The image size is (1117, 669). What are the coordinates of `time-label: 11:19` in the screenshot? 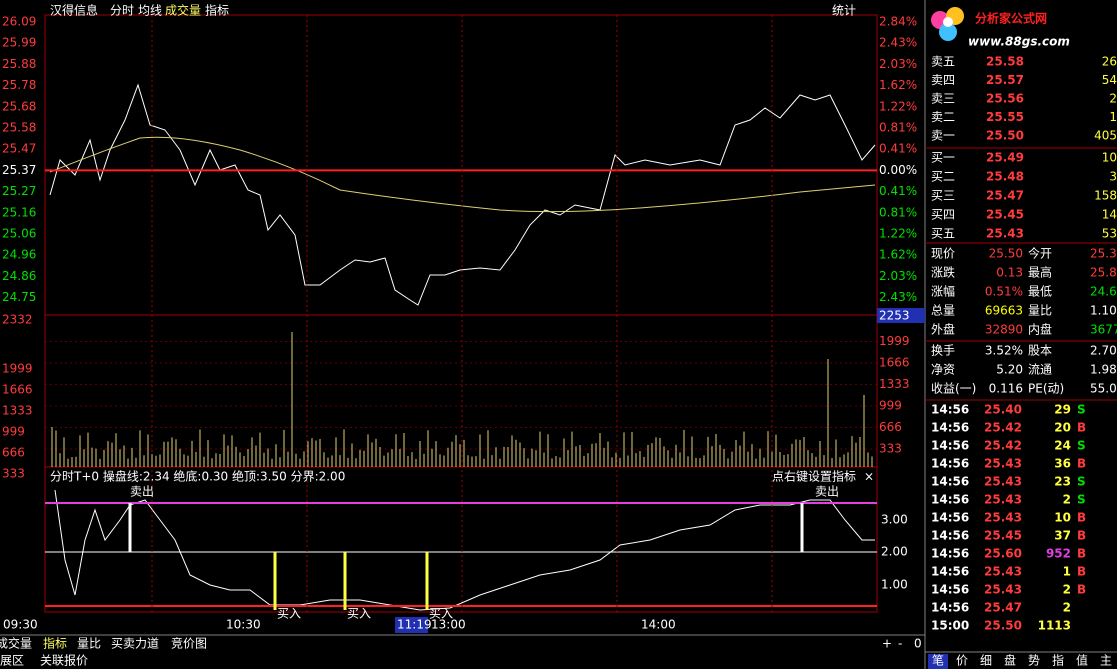 It's located at (414, 625).